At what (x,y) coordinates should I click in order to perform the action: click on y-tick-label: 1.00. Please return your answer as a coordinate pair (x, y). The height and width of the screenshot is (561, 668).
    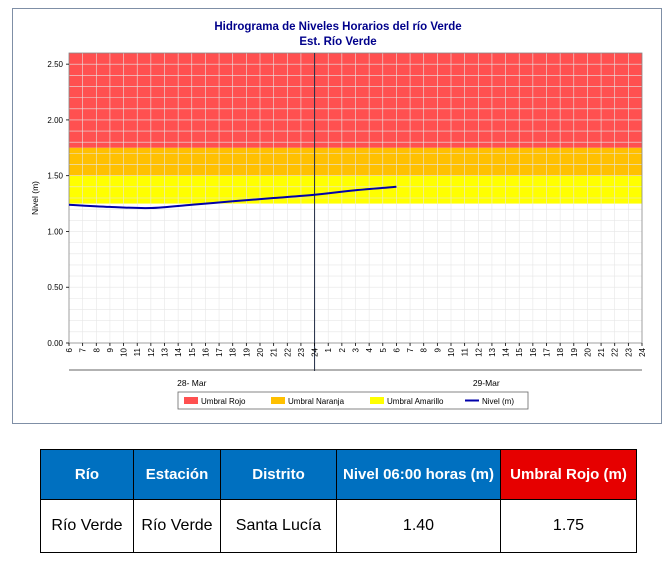
    Looking at the image, I should click on (55, 231).